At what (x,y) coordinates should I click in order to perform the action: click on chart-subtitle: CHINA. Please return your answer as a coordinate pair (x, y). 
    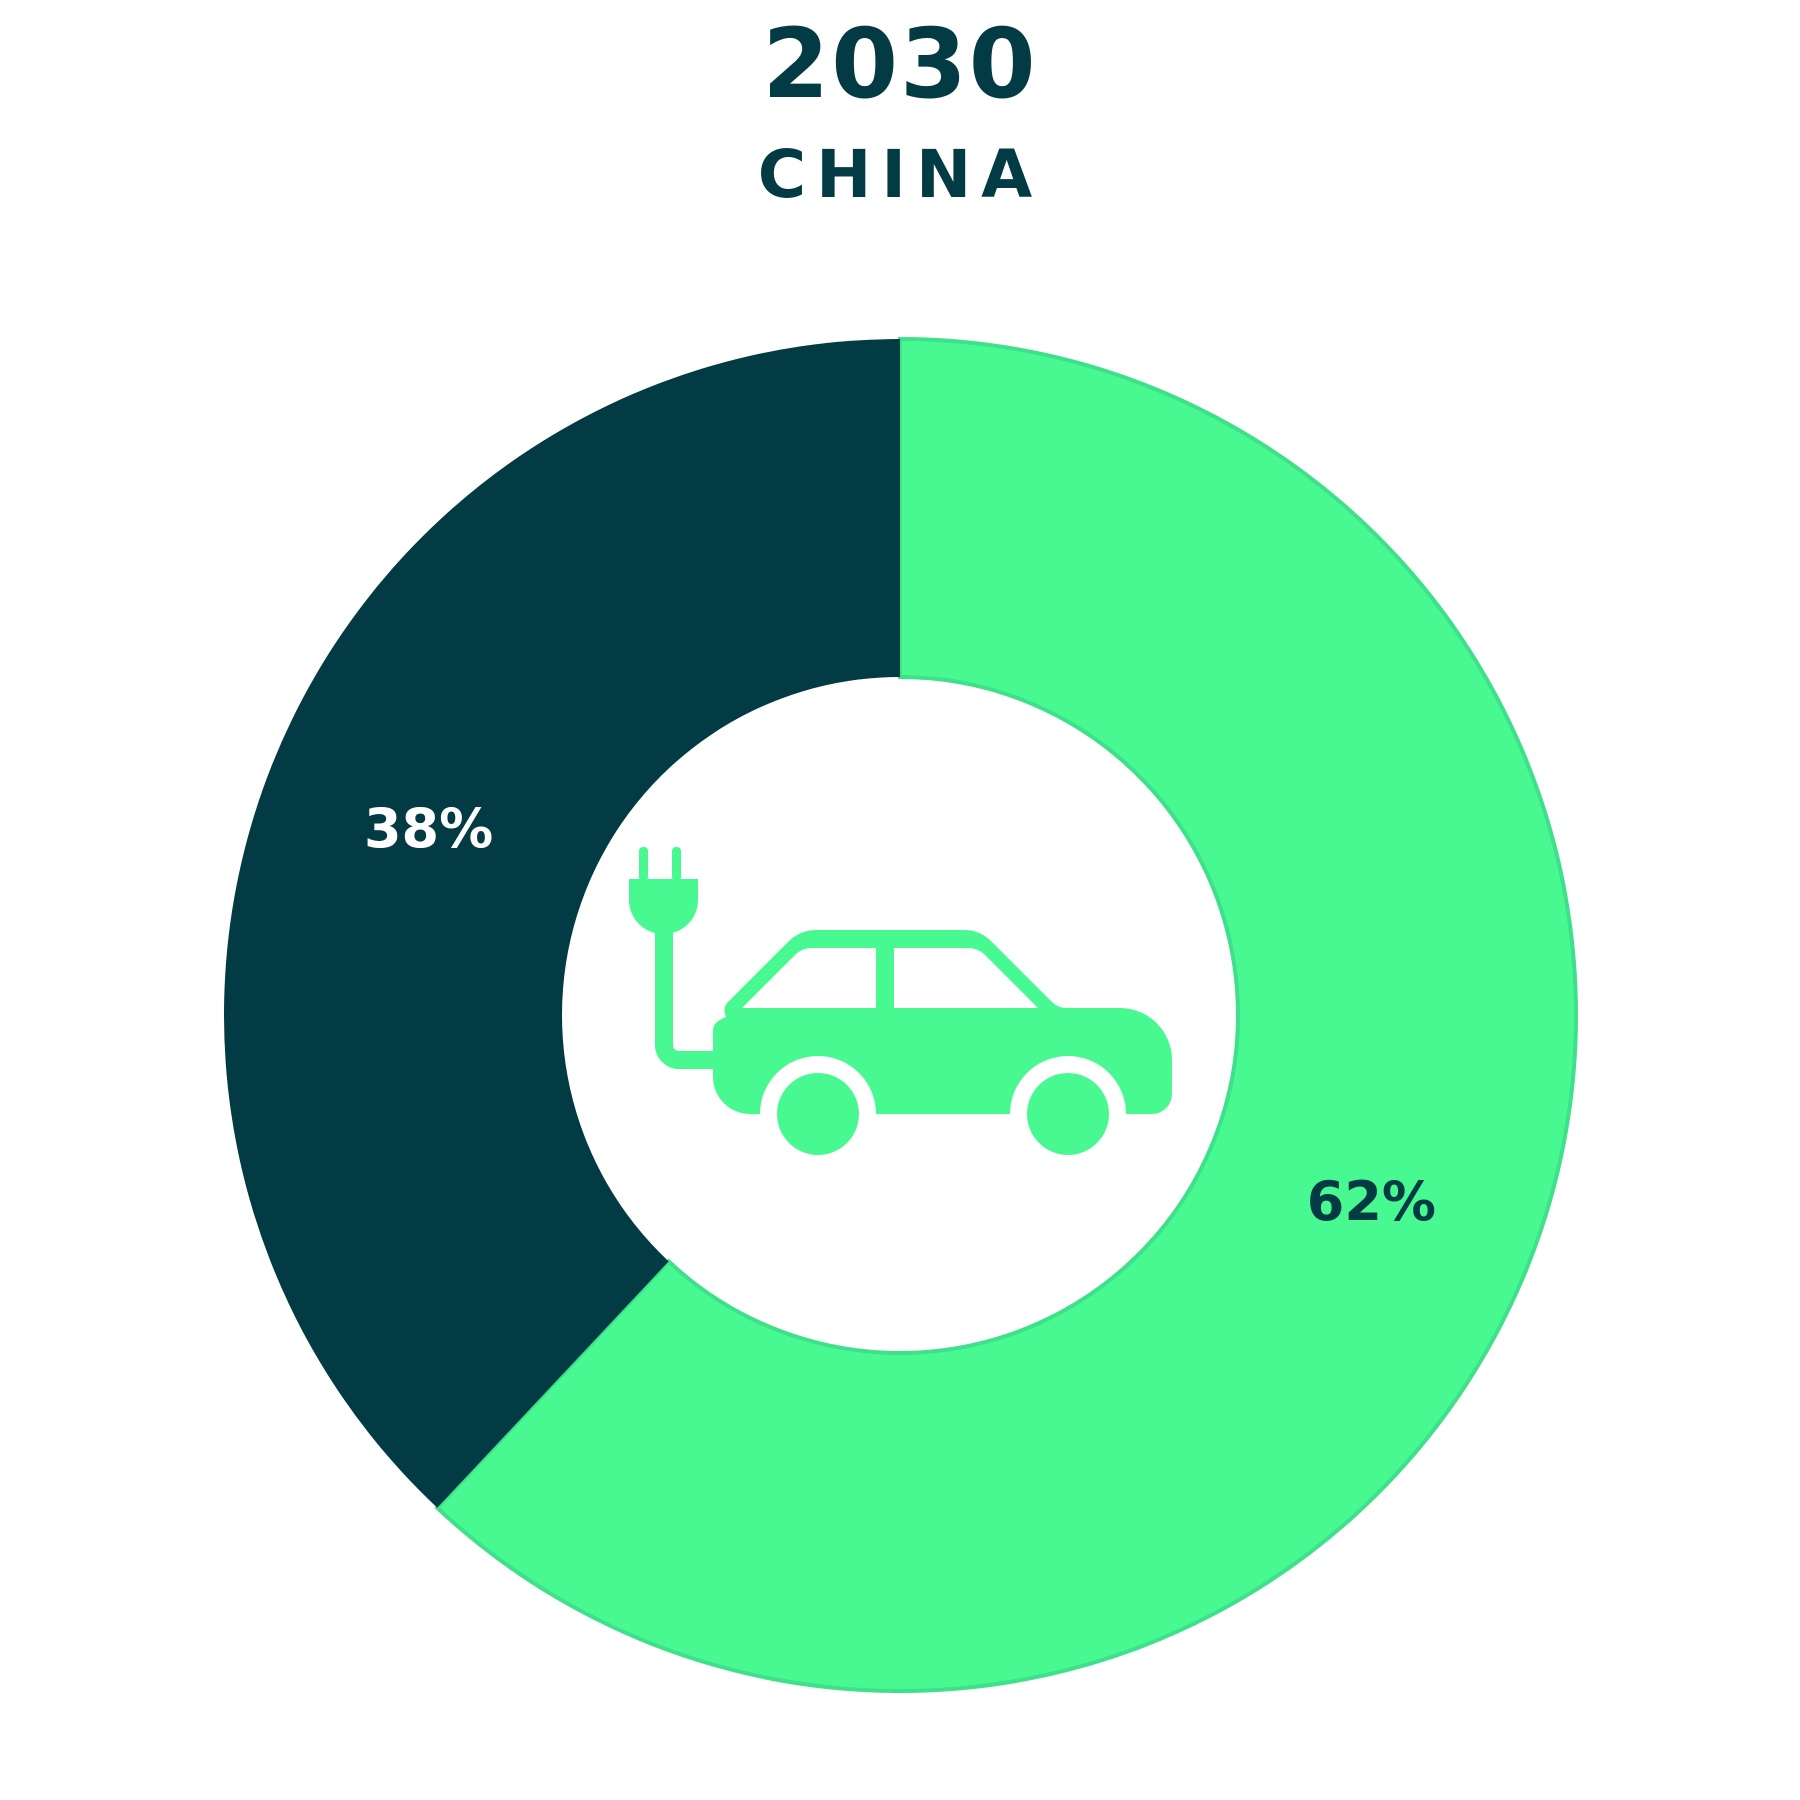
    Looking at the image, I should click on (900, 174).